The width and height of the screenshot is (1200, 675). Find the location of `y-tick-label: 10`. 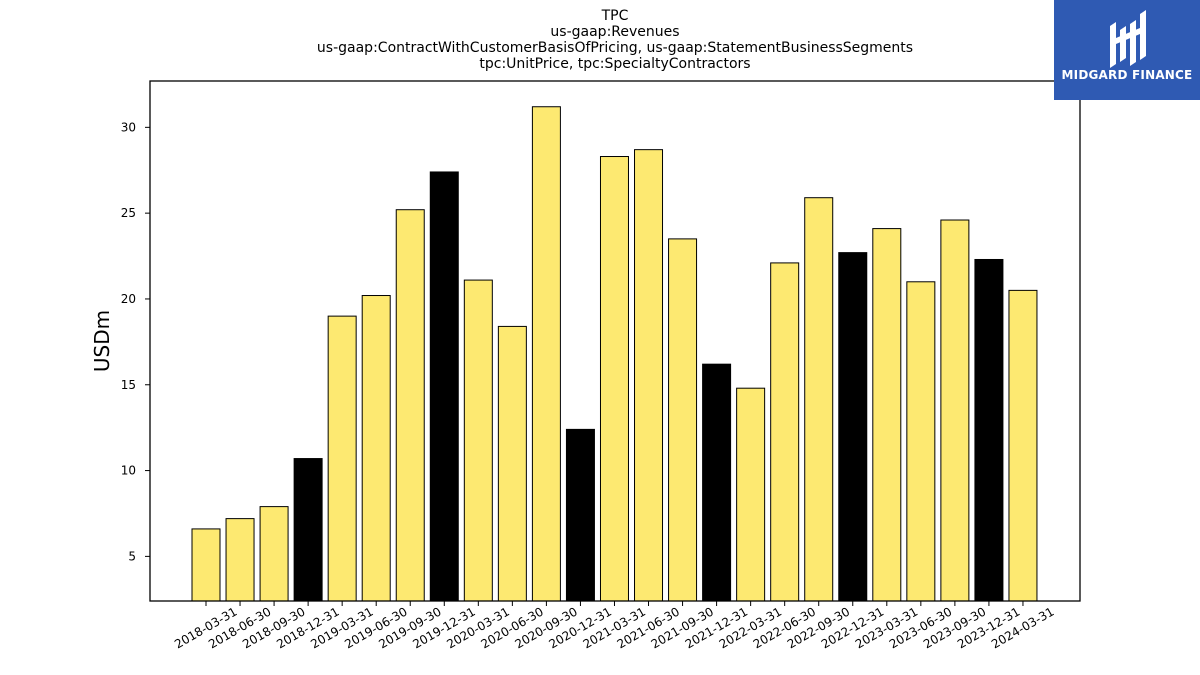

y-tick-label: 10 is located at coordinates (128, 471).